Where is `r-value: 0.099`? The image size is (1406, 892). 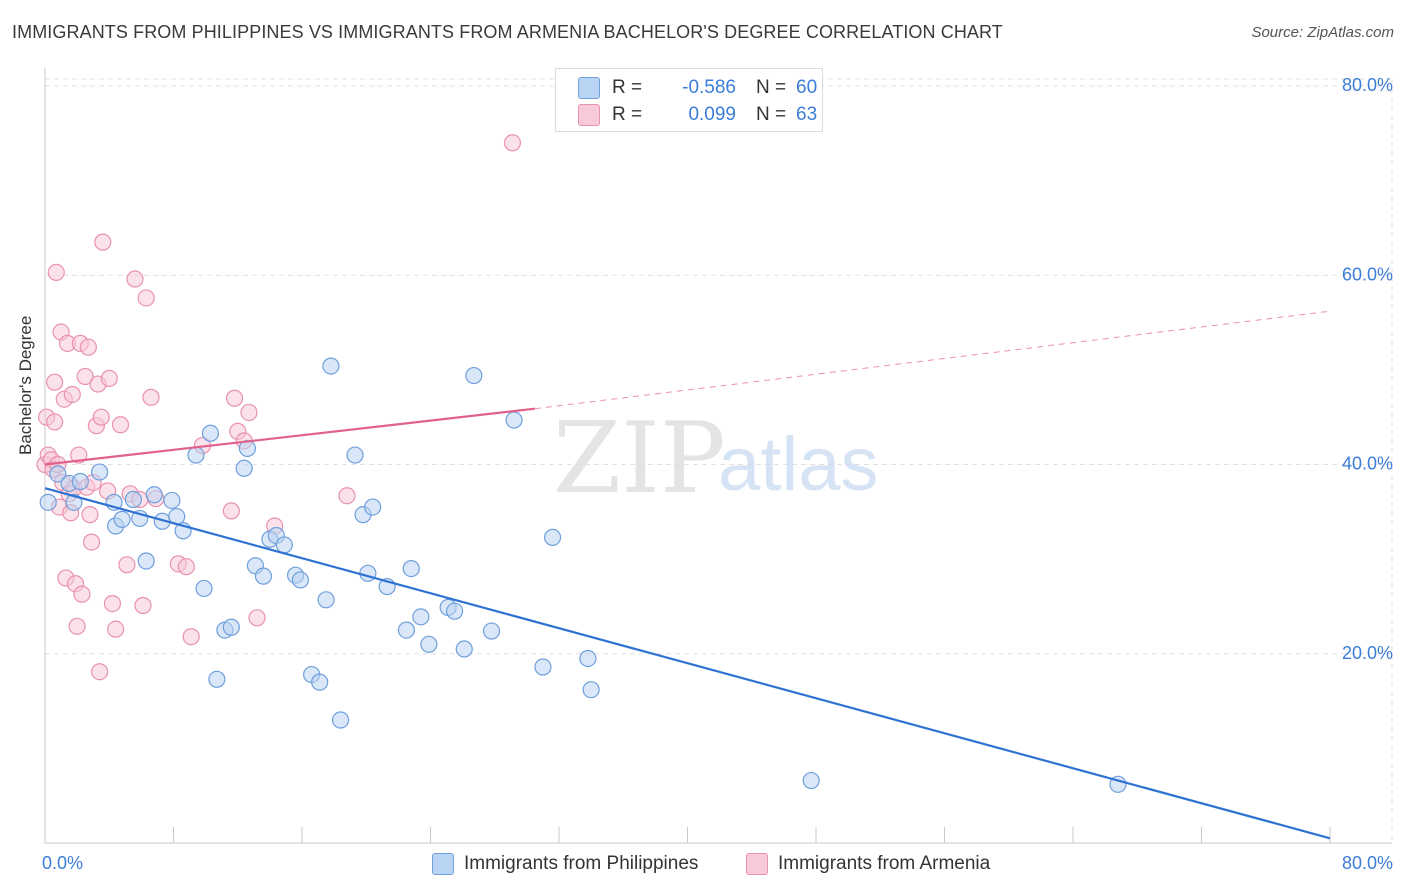 r-value: 0.099 is located at coordinates (712, 114).